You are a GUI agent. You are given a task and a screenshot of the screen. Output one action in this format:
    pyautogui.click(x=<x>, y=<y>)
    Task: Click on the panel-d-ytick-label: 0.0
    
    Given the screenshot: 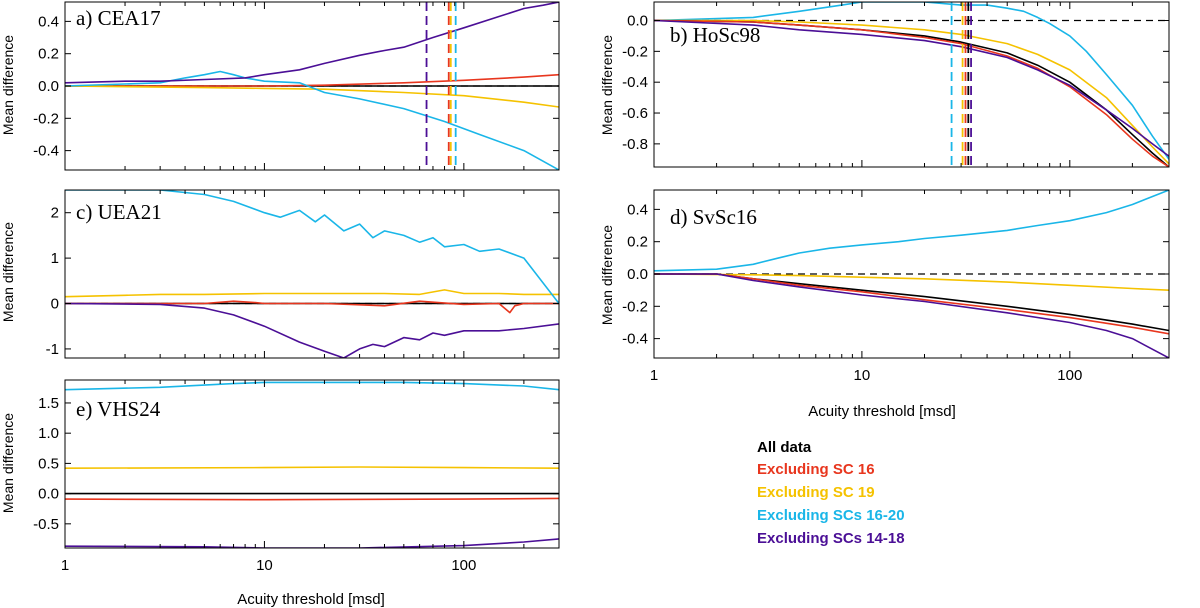 What is the action you would take?
    pyautogui.click(x=637, y=274)
    